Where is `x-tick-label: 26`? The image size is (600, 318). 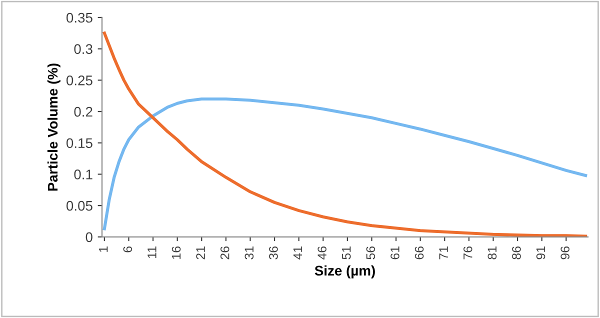 x-tick-label: 26 is located at coordinates (225, 253).